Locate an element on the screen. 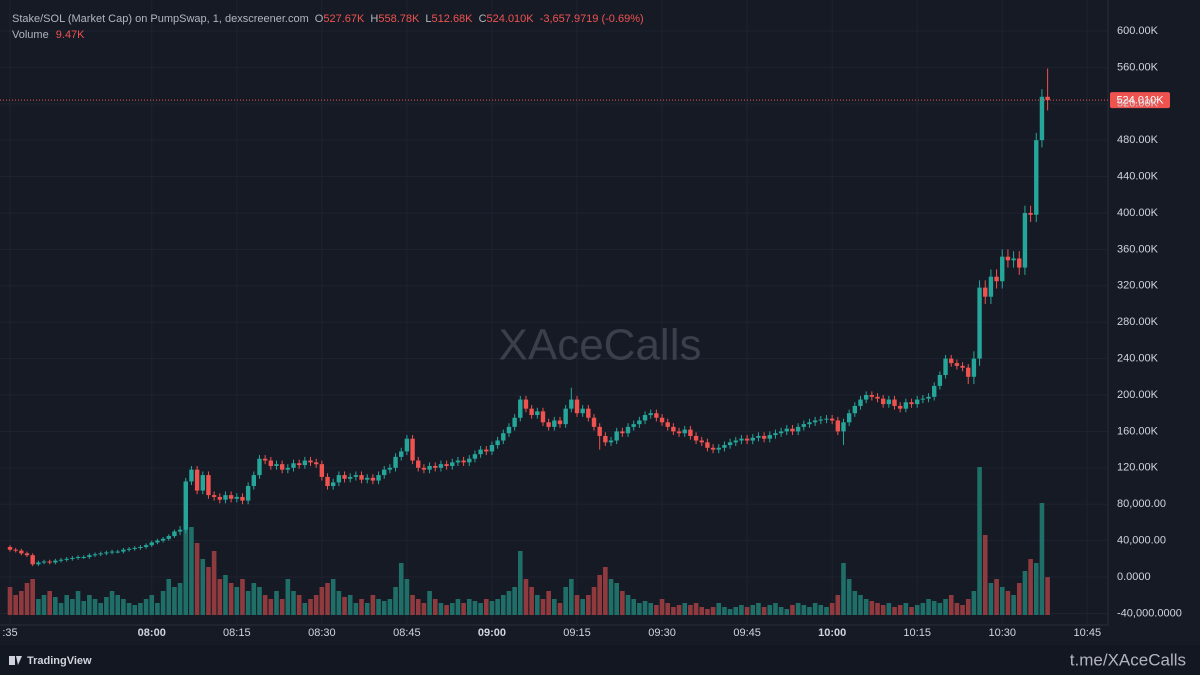  y-tick-label: 80,000.00 is located at coordinates (1141, 504).